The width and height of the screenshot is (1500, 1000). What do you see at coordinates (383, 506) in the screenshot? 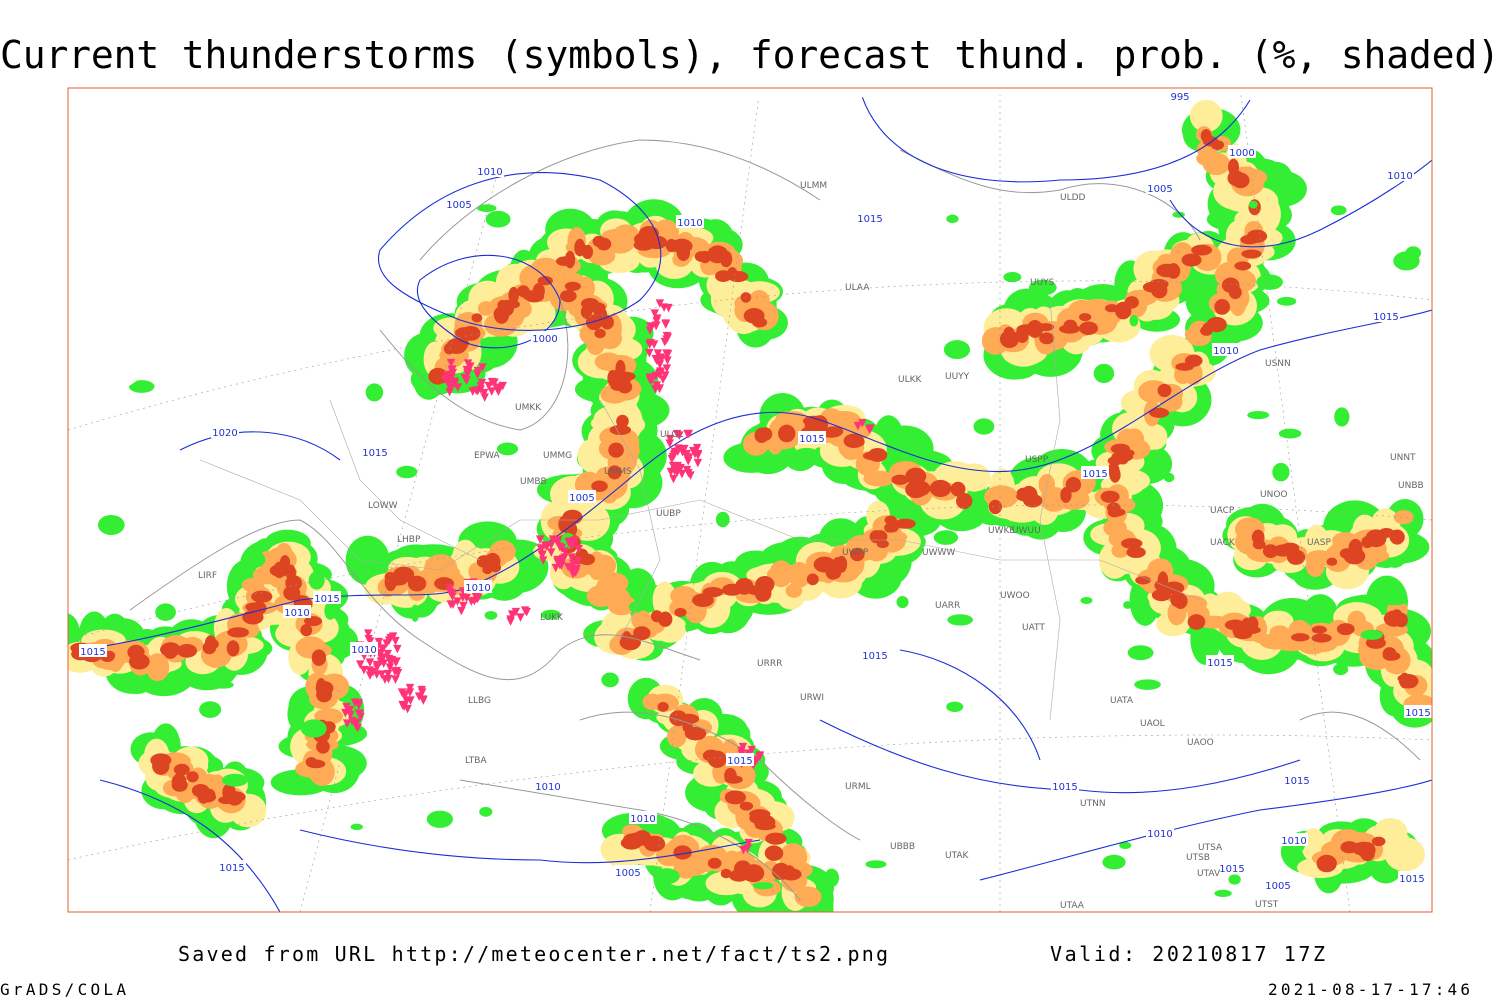
I see `station-label: LOWW` at bounding box center [383, 506].